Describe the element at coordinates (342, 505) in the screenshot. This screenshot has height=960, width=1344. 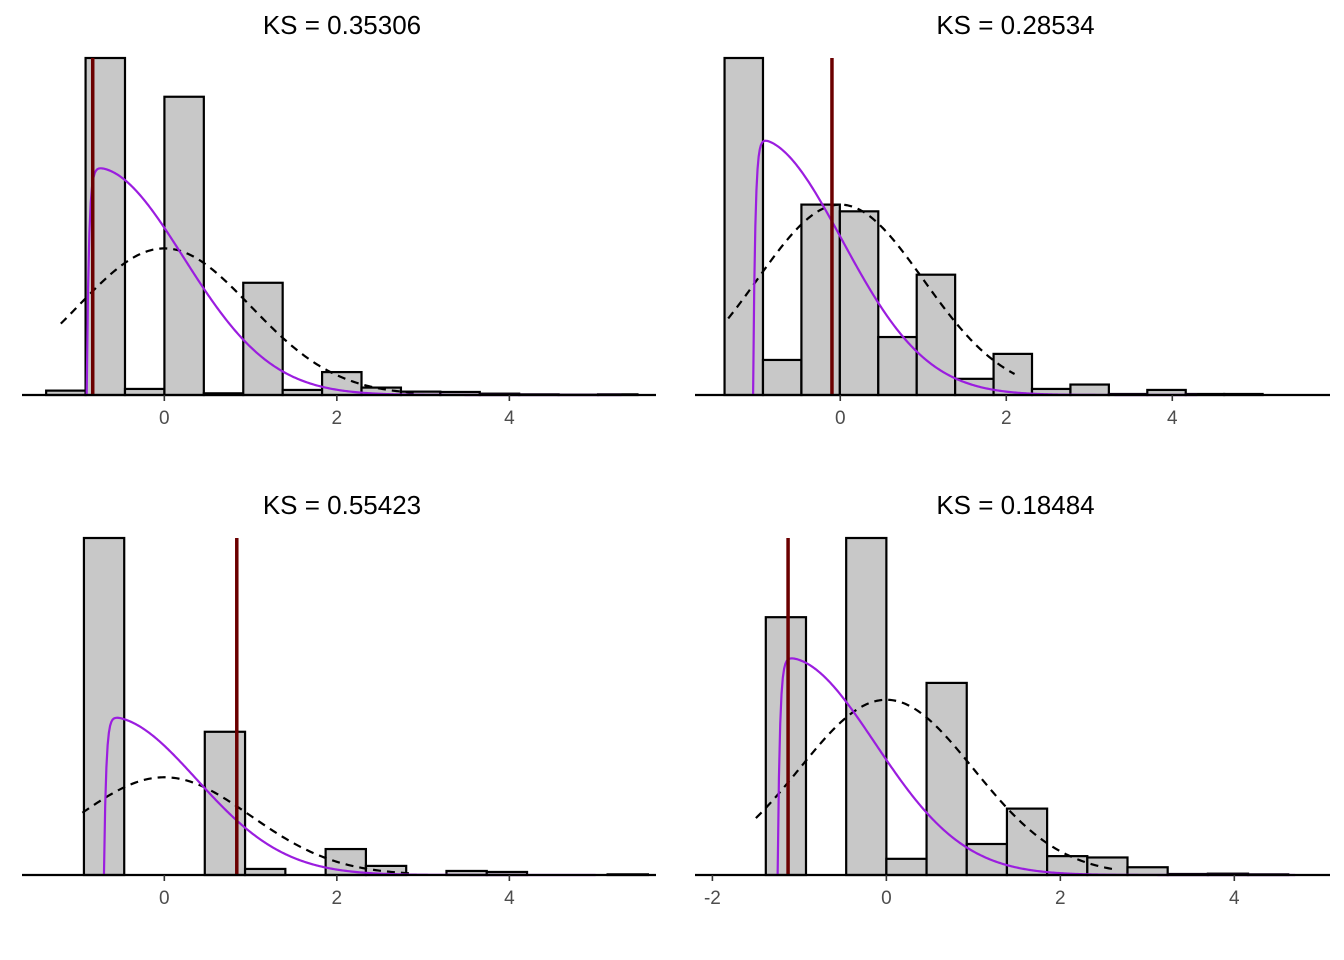
I see `panel-title: KS = 0.55423` at that location.